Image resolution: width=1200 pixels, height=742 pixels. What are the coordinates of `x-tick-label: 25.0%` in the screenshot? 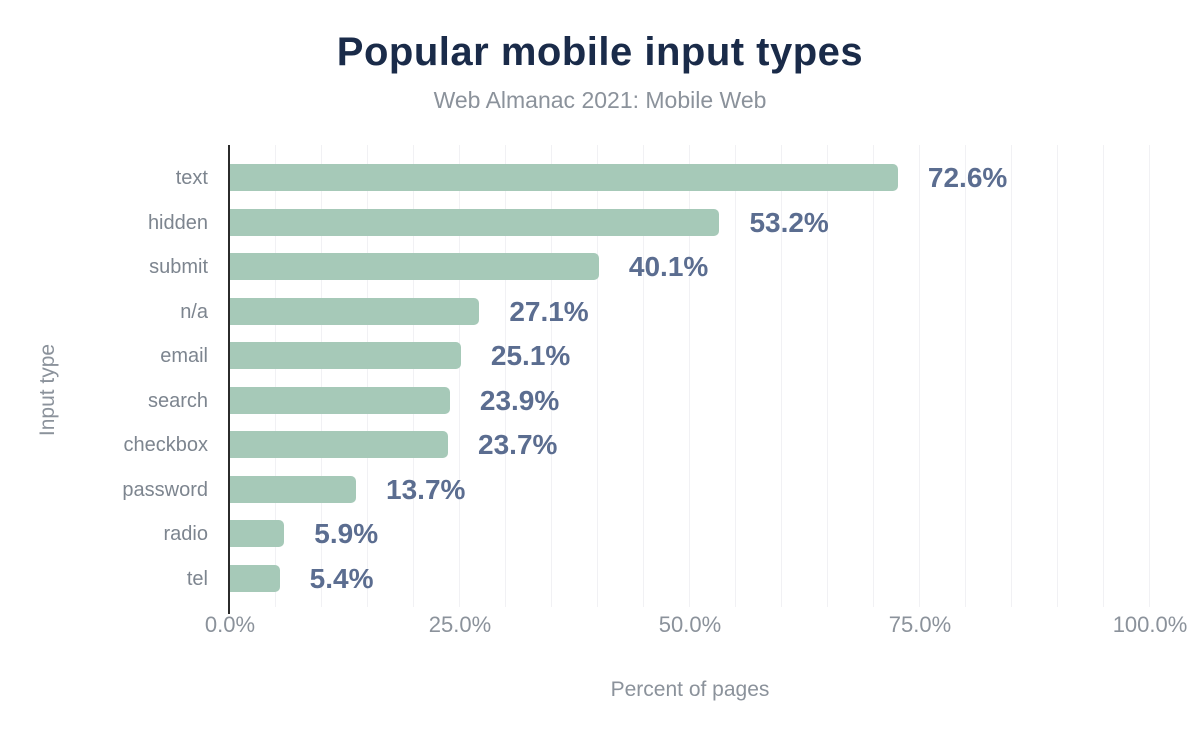 It's located at (460, 624).